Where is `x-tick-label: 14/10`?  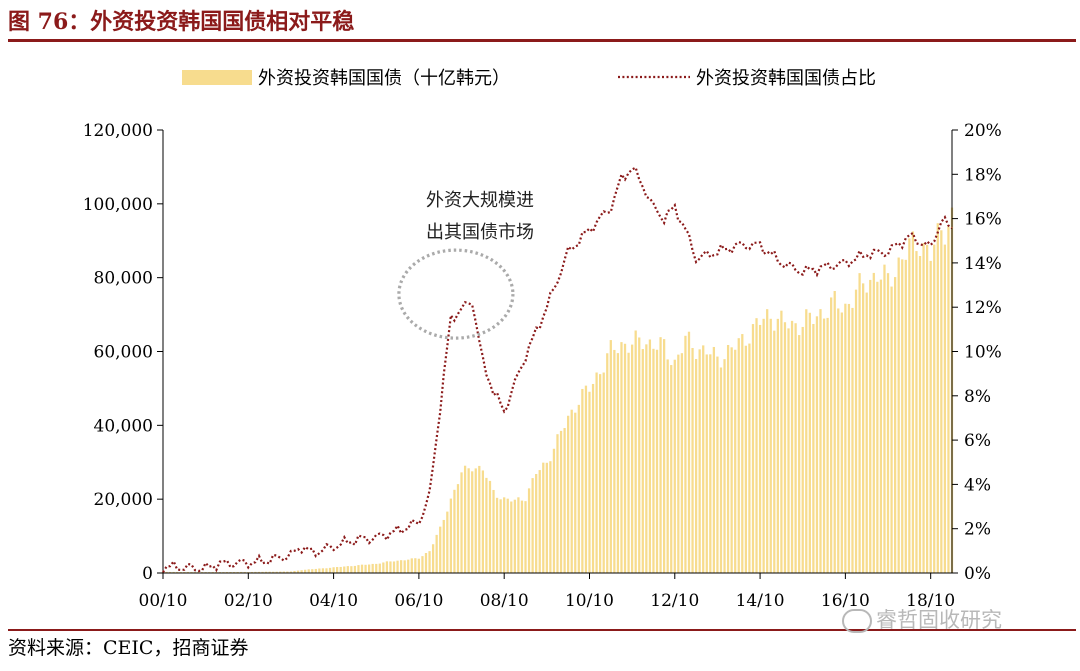
x-tick-label: 14/10 is located at coordinates (760, 601).